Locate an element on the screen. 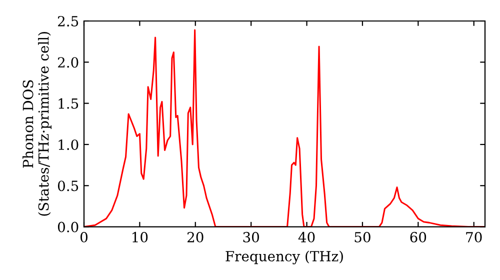 The width and height of the screenshot is (500, 280). y-tick-label: 0.5 is located at coordinates (68, 186).